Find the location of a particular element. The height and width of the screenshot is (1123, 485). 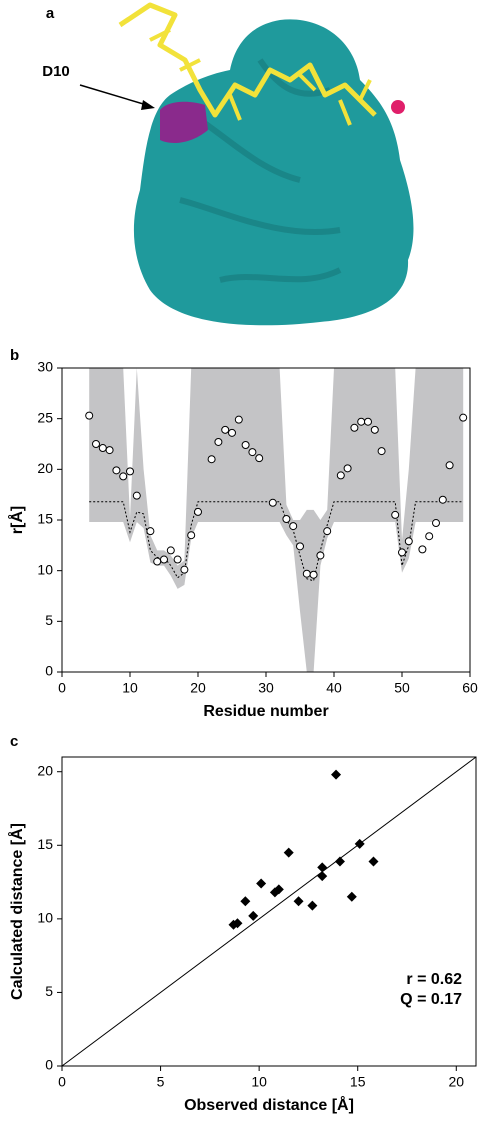

x-tick-label: 40 is located at coordinates (334, 688).